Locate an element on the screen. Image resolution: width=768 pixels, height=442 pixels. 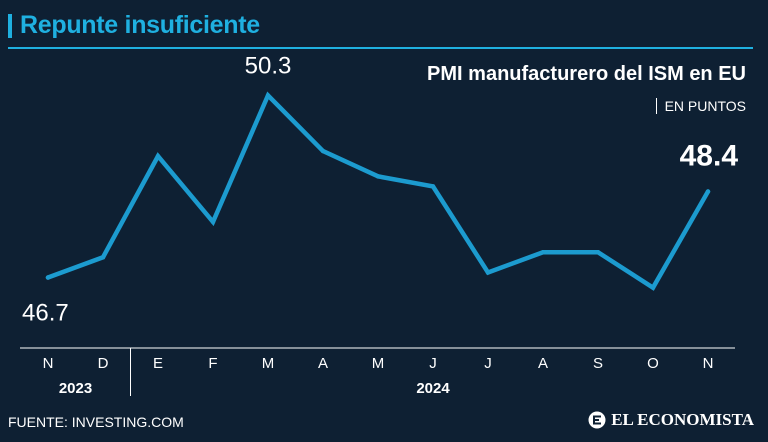
x-tick-label: D is located at coordinates (103, 363).